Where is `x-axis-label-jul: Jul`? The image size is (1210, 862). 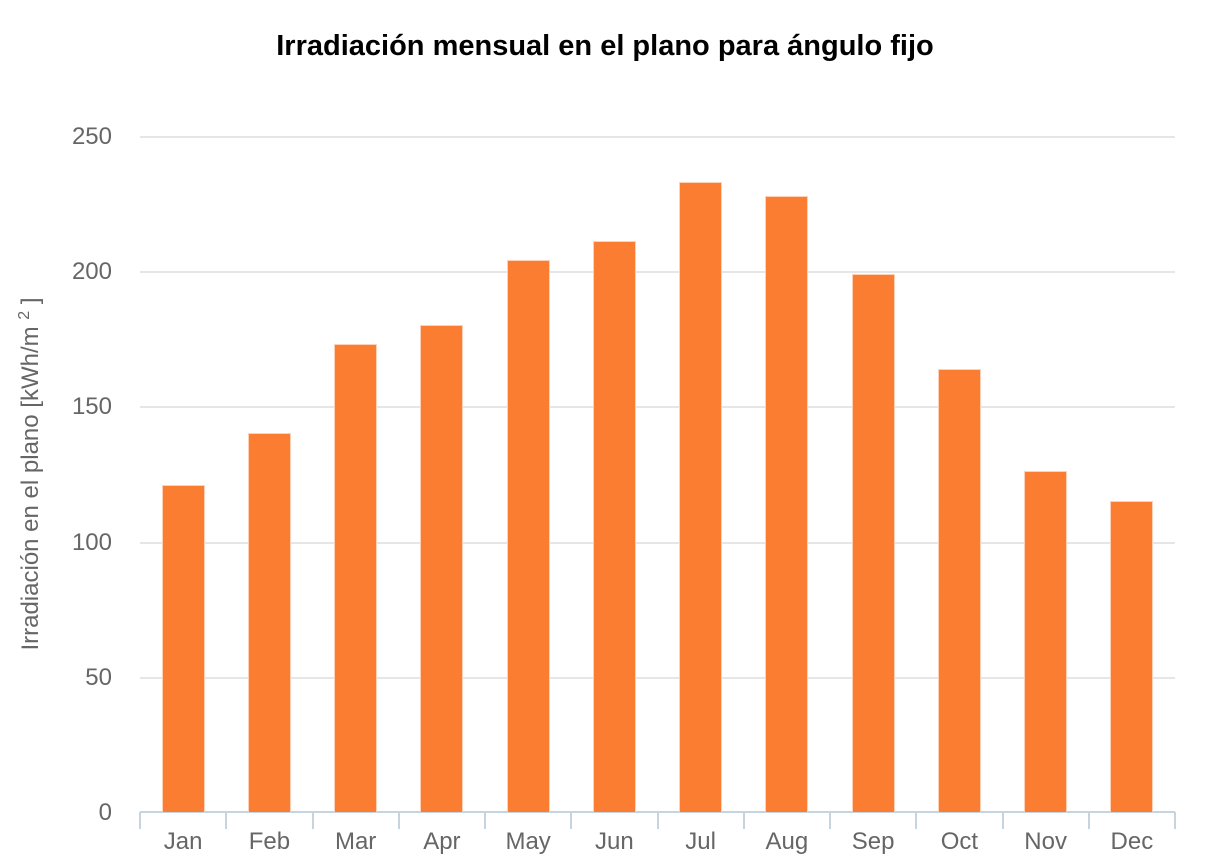
x-axis-label-jul: Jul is located at coordinates (700, 841).